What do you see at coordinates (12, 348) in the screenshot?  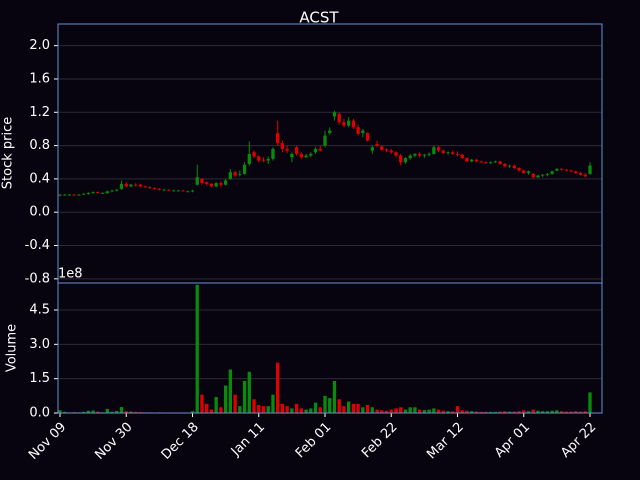 I see `y2-axis-label: Volume` at bounding box center [12, 348].